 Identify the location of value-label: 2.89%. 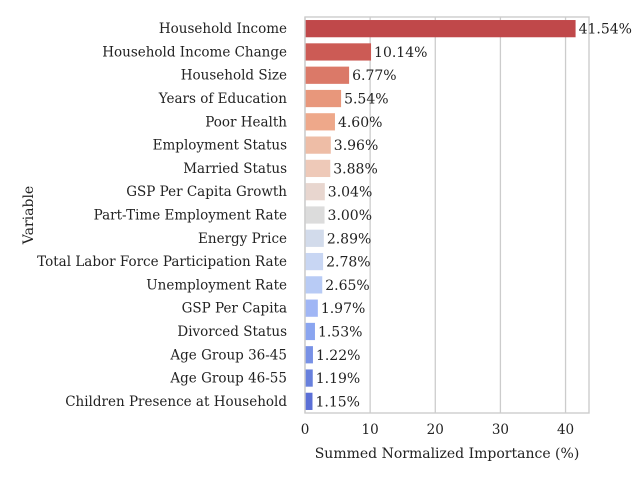
(349, 239).